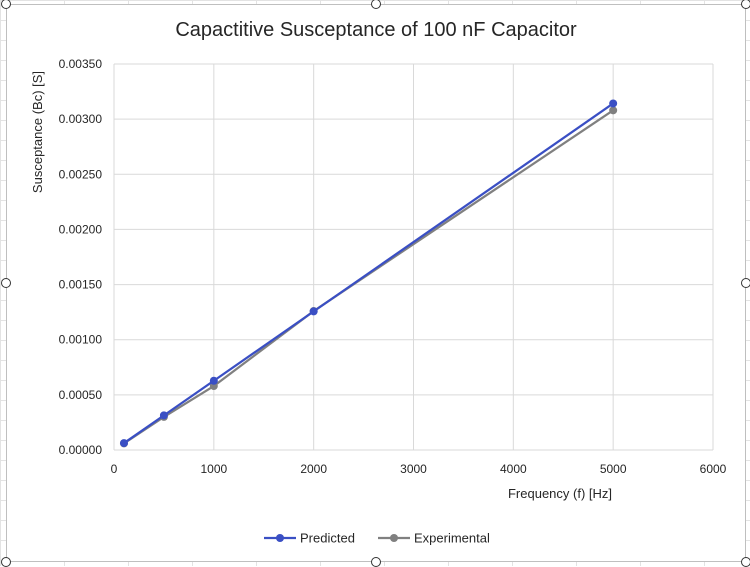  What do you see at coordinates (560, 493) in the screenshot?
I see `x-axis-title: Frequency (f) [Hz]` at bounding box center [560, 493].